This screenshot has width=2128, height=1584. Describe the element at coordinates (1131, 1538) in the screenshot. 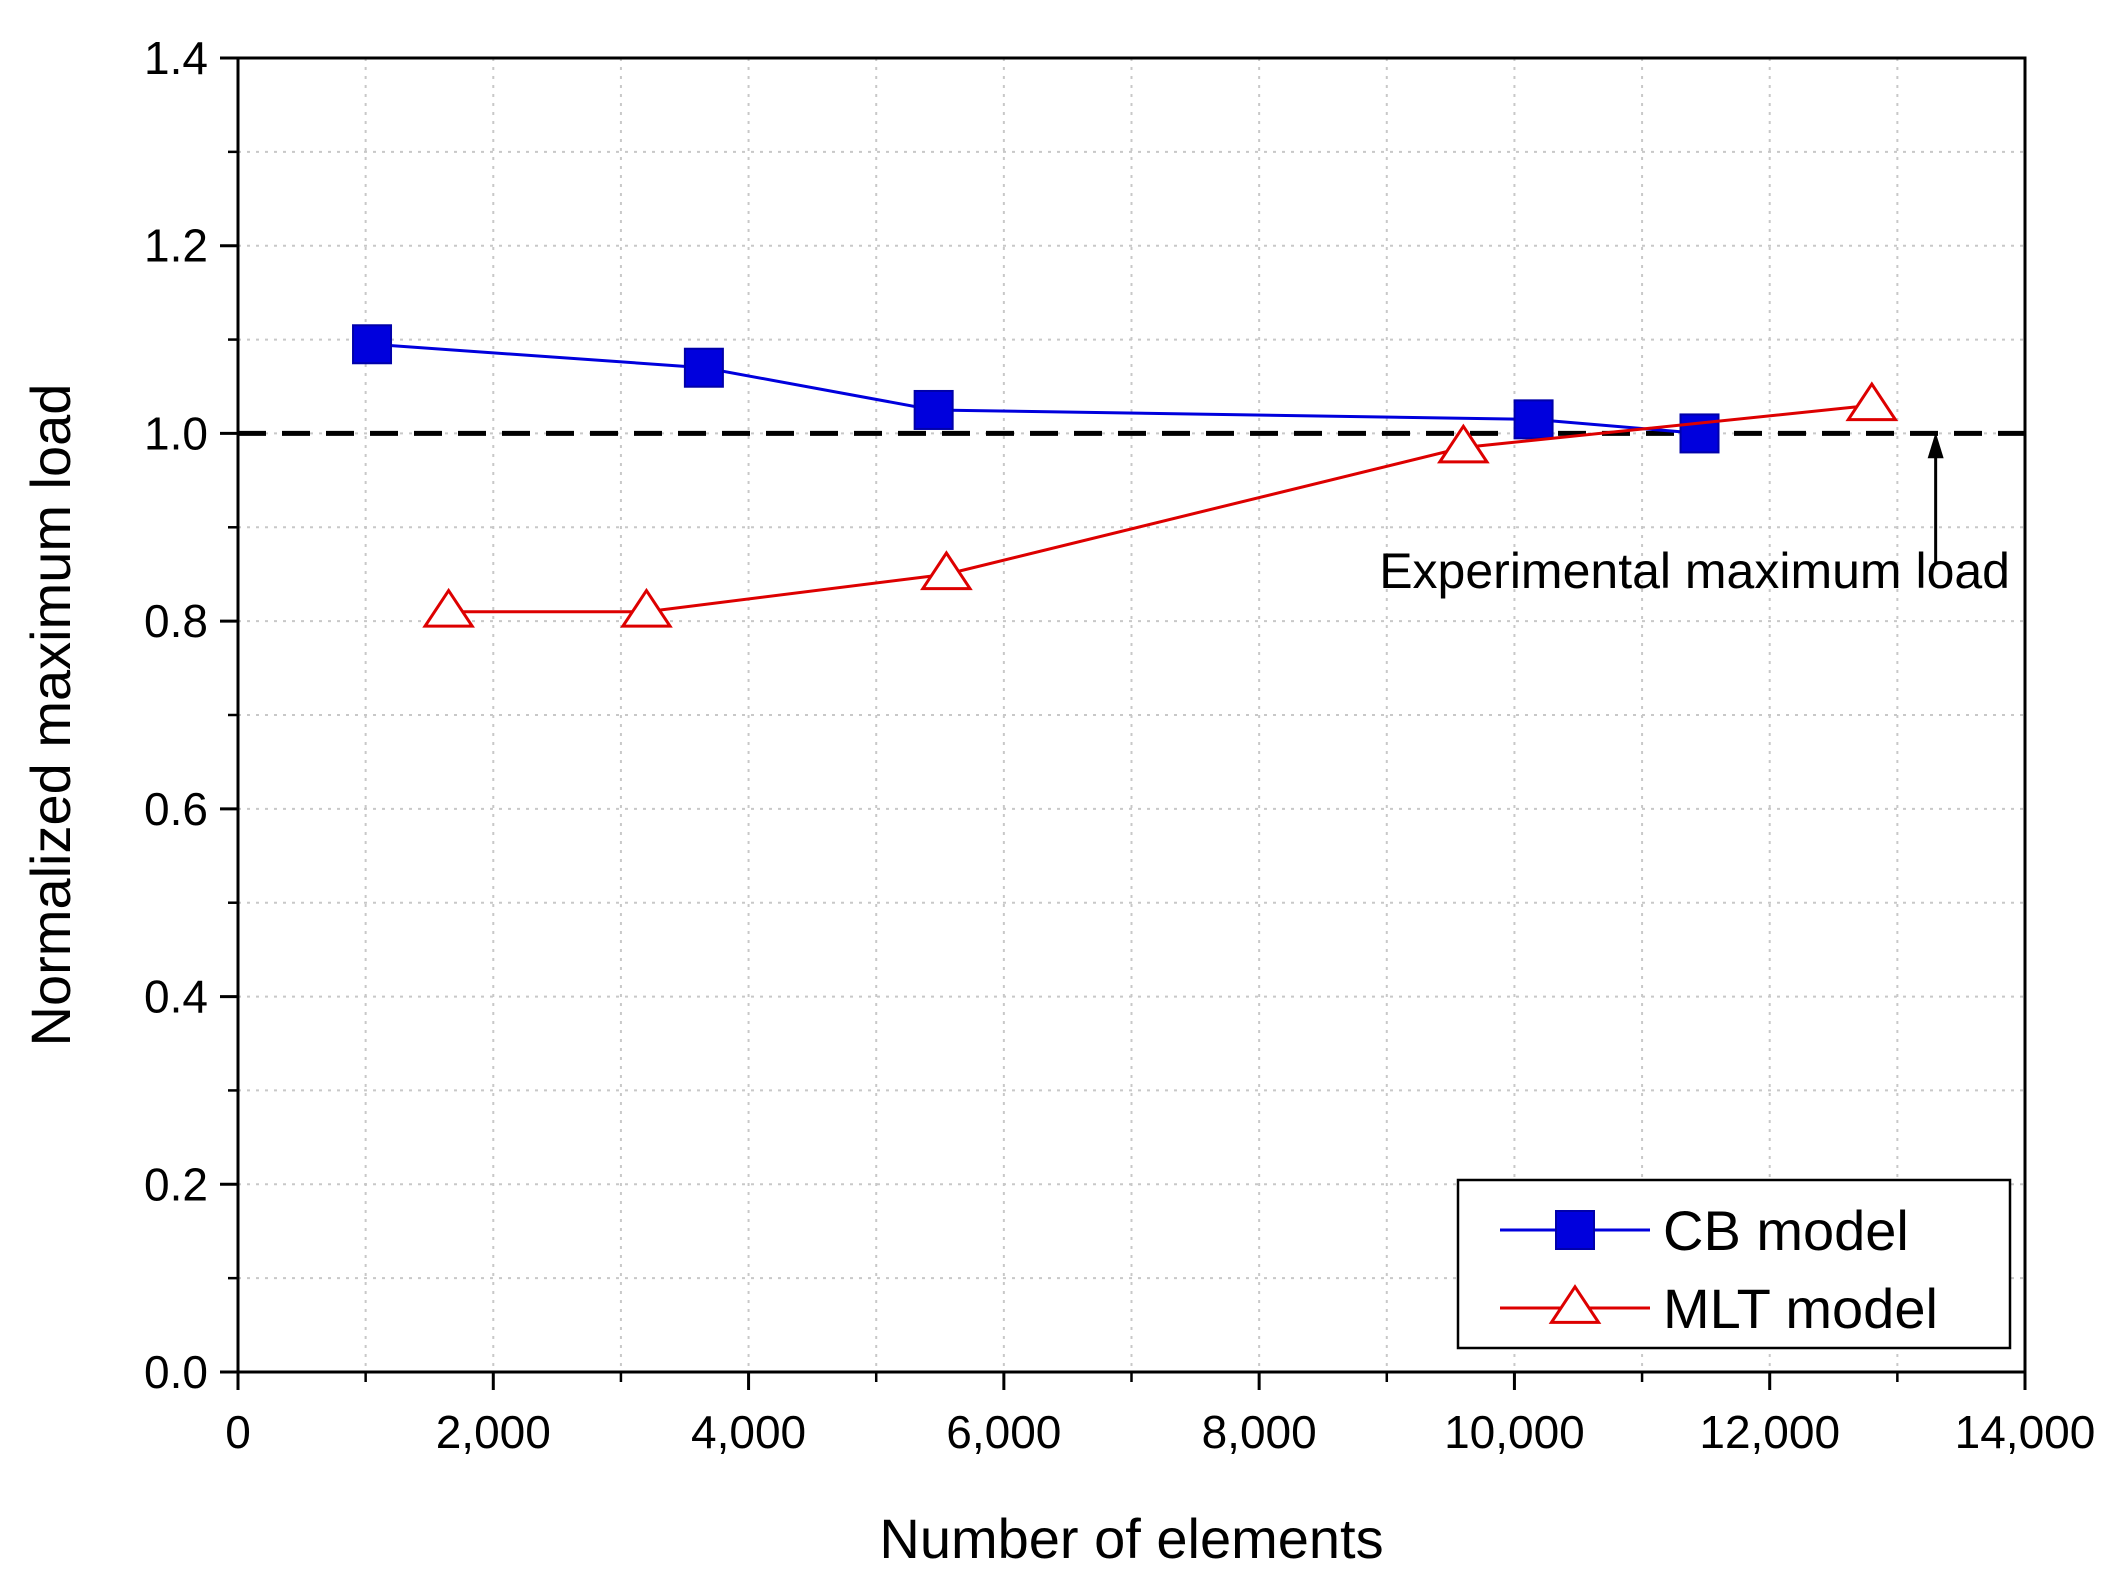

I see `x-axis-title: Number of elements` at that location.